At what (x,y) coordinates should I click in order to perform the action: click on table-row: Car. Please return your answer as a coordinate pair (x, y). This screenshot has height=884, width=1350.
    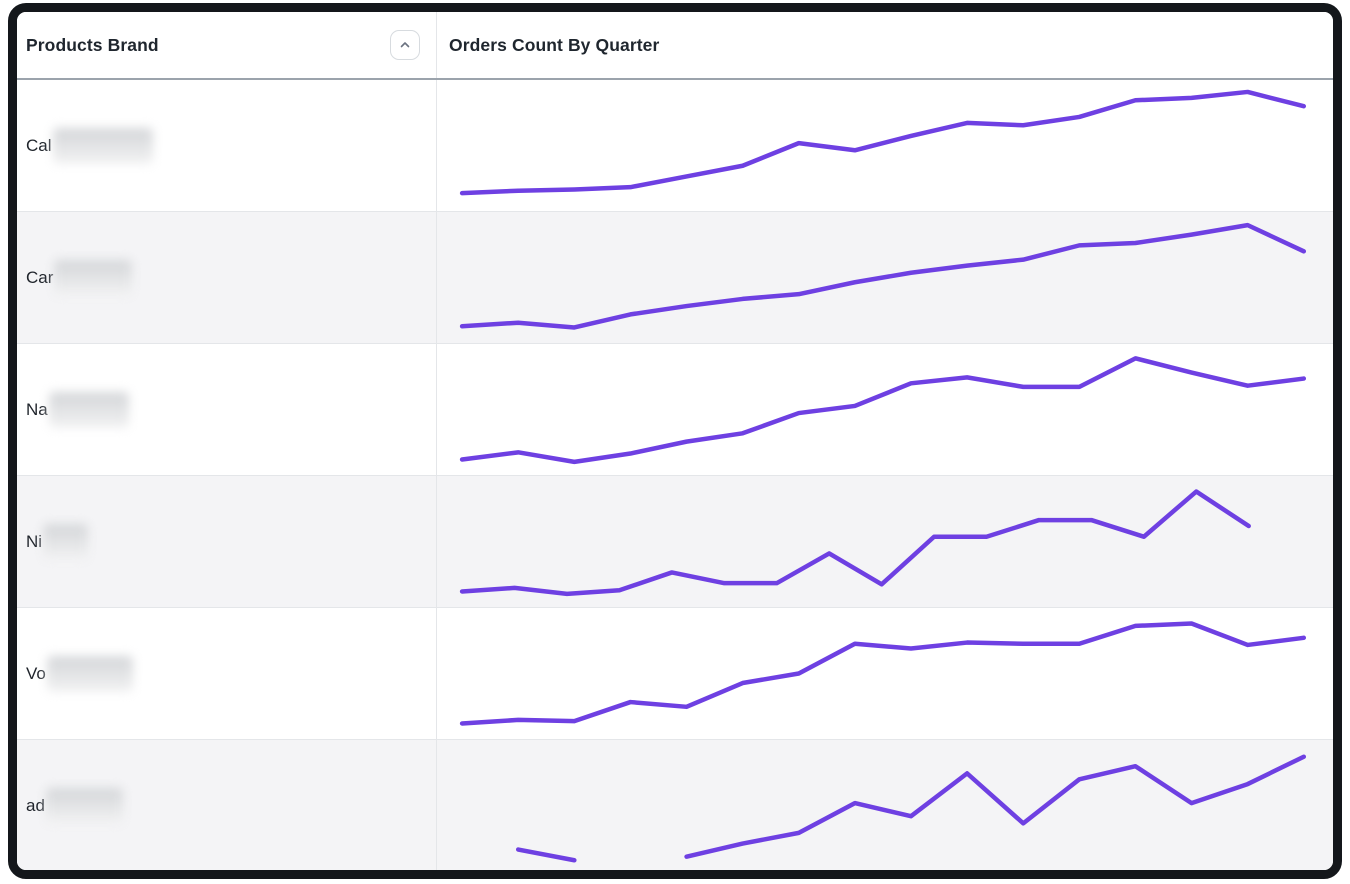
    Looking at the image, I should click on (675, 278).